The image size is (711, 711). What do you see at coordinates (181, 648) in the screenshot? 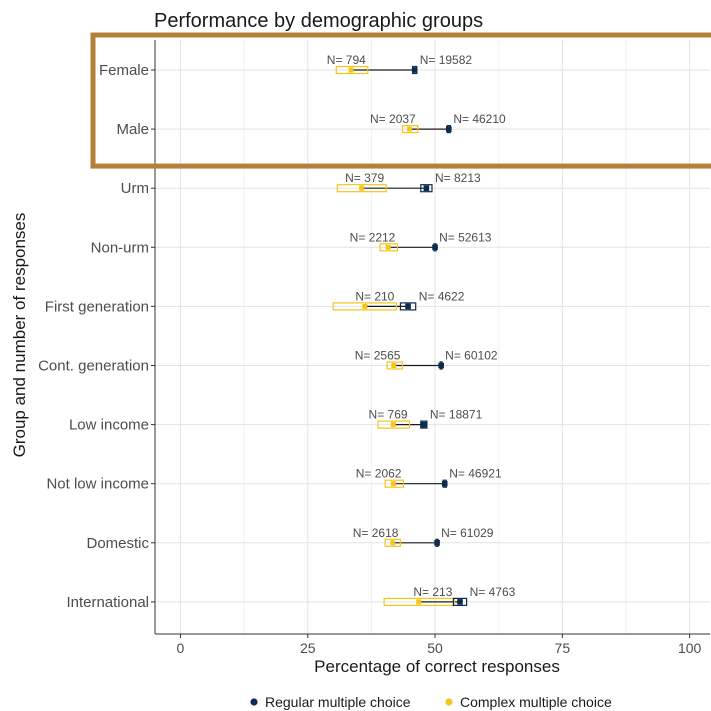
I see `x-tick-label: 0` at bounding box center [181, 648].